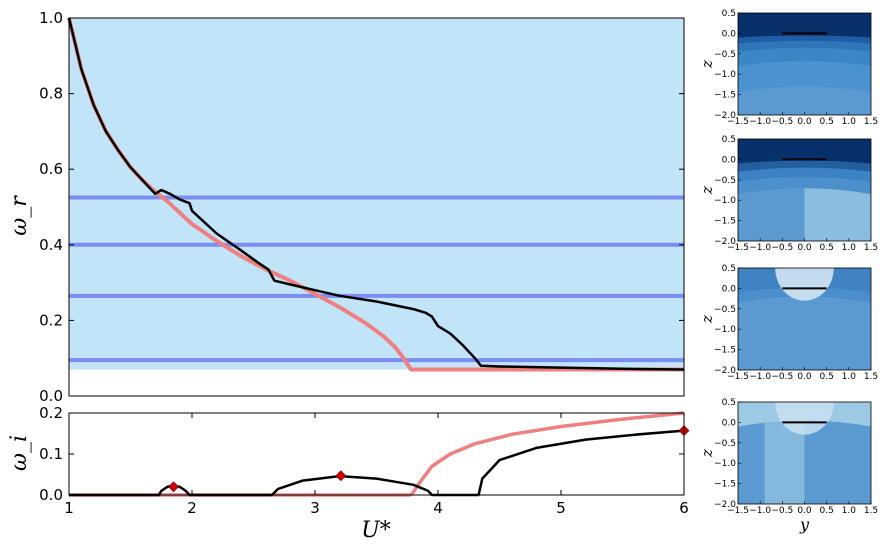 Image resolution: width=880 pixels, height=546 pixels. What do you see at coordinates (376, 530) in the screenshot?
I see `growth-x-label: U*` at bounding box center [376, 530].